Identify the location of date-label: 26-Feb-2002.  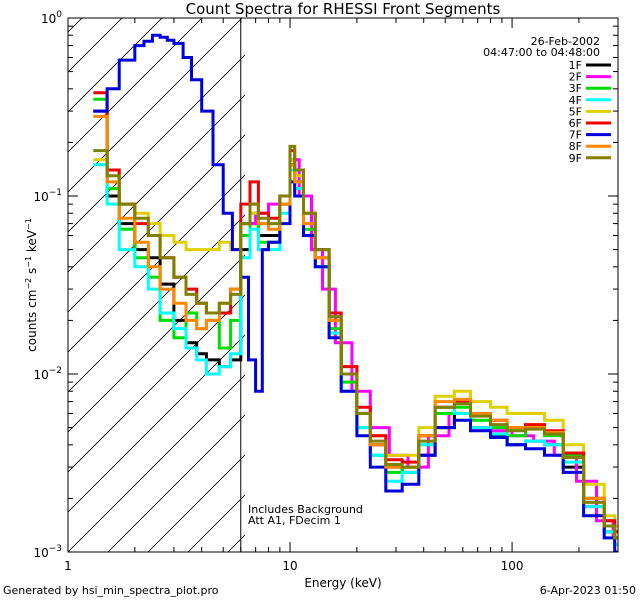
(565, 41).